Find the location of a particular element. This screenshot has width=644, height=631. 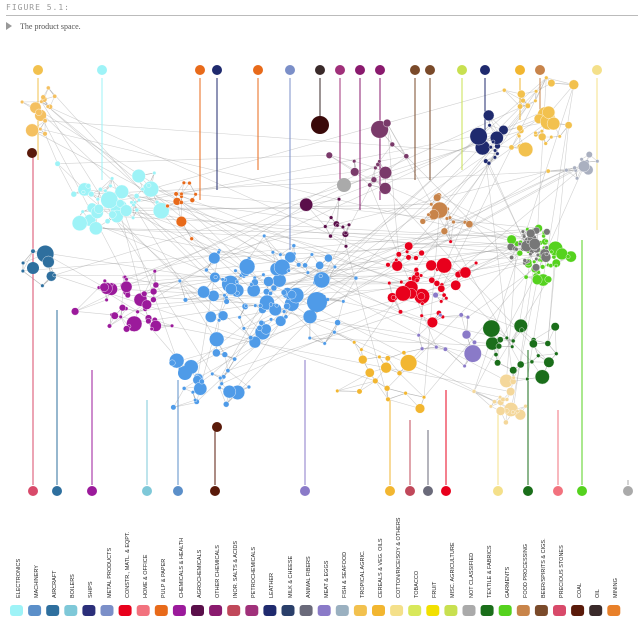

bottle-icon is located at coordinates (197, 610).